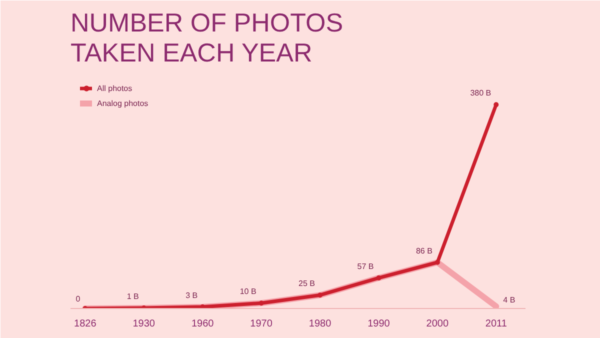  What do you see at coordinates (248, 291) in the screenshot?
I see `data-label: 10 B` at bounding box center [248, 291].